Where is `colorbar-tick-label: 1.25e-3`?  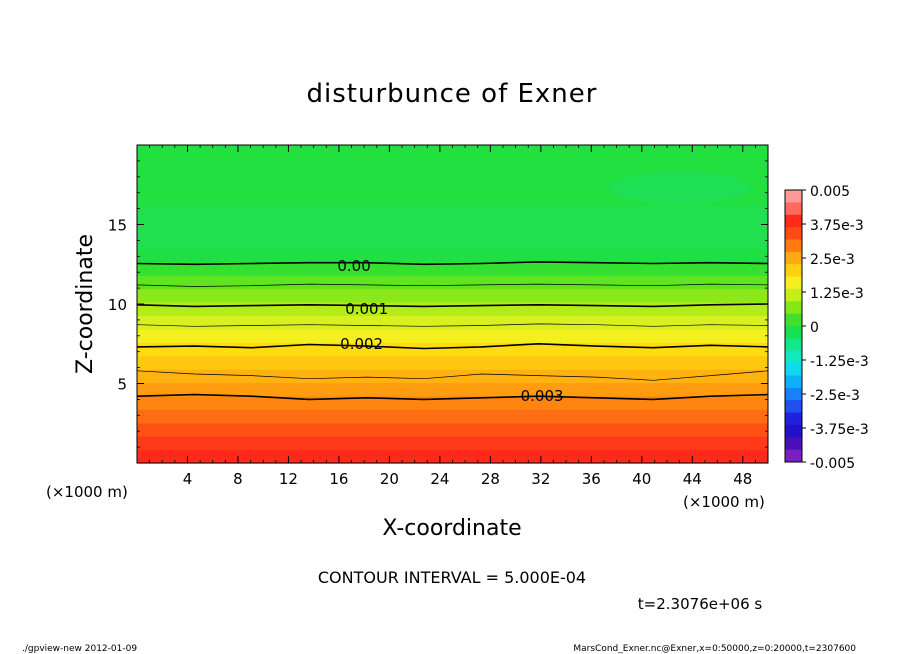 colorbar-tick-label: 1.25e-3 is located at coordinates (837, 294).